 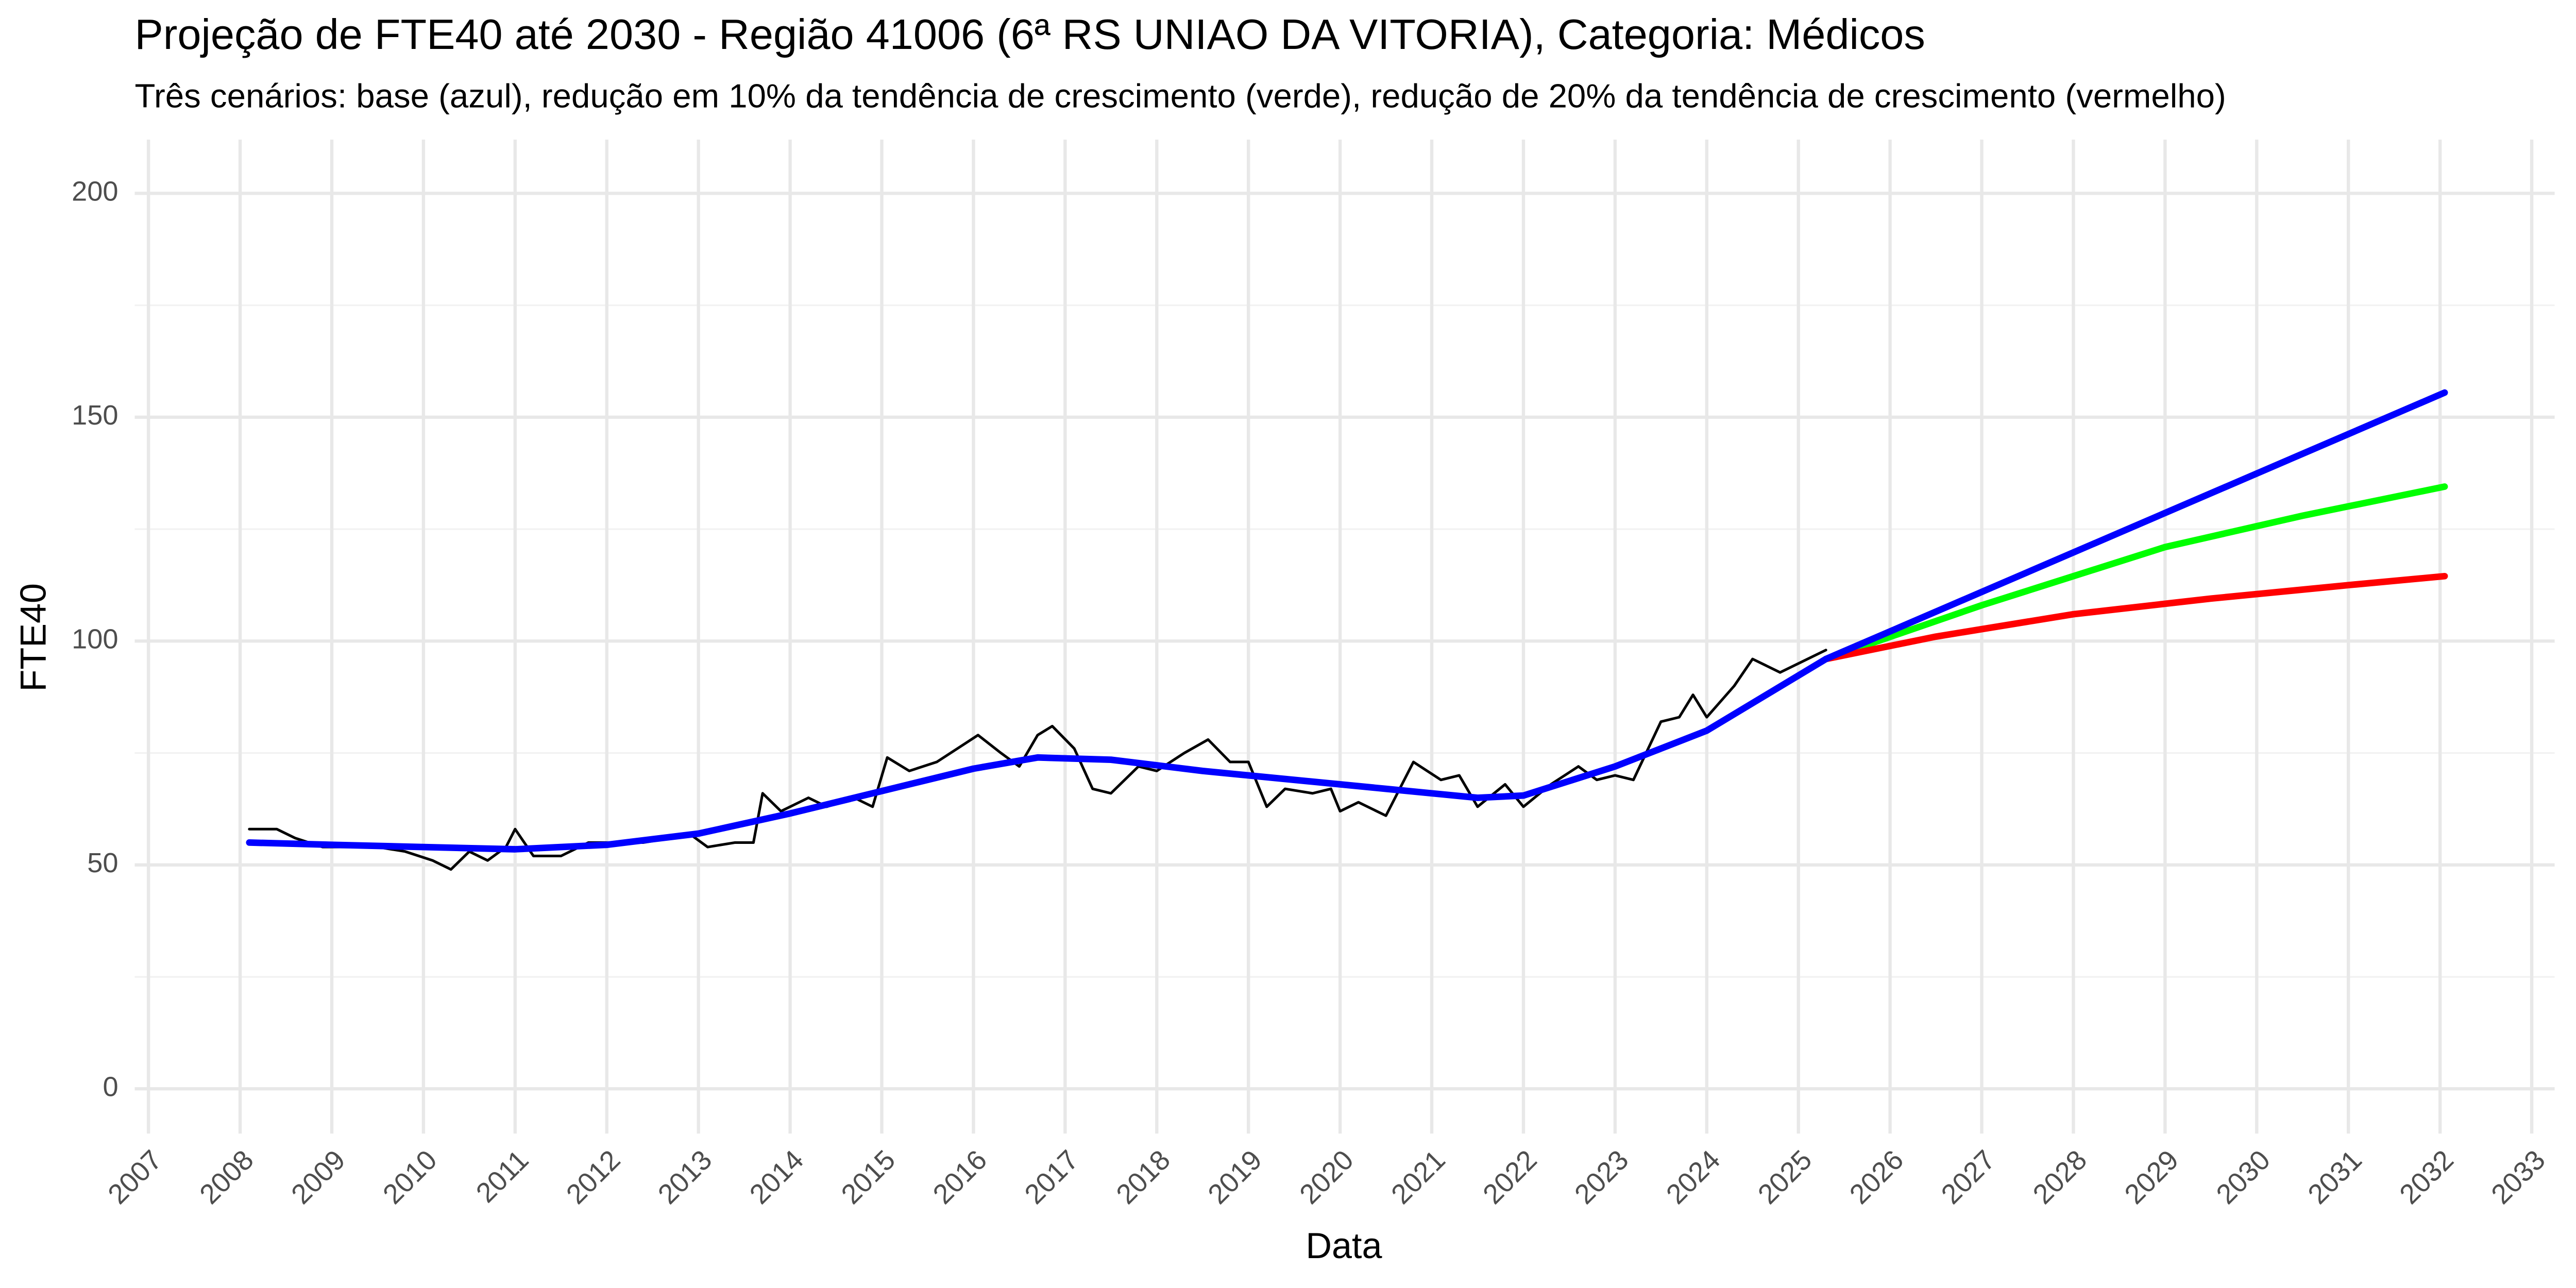 I want to click on x-tick-label: 2015, so click(x=869, y=1177).